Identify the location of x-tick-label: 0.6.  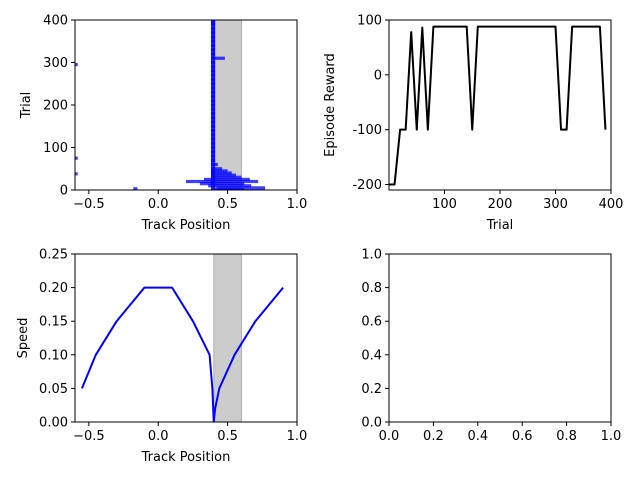
(522, 436).